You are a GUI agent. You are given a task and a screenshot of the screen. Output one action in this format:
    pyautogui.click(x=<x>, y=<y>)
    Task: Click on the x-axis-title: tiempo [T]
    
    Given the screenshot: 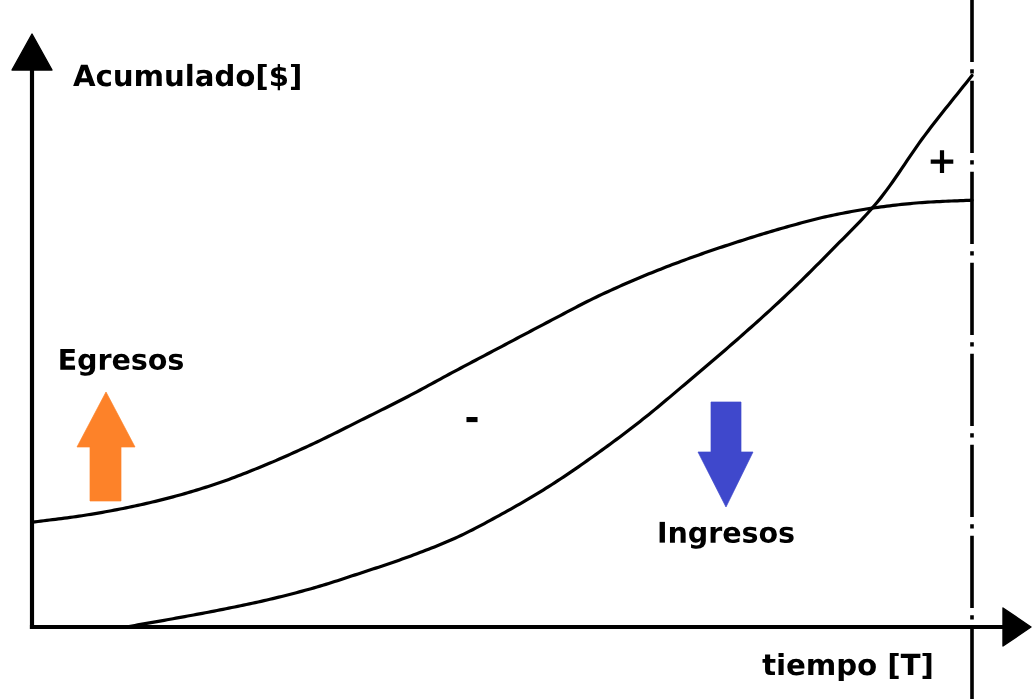 What is the action you would take?
    pyautogui.click(x=847, y=667)
    